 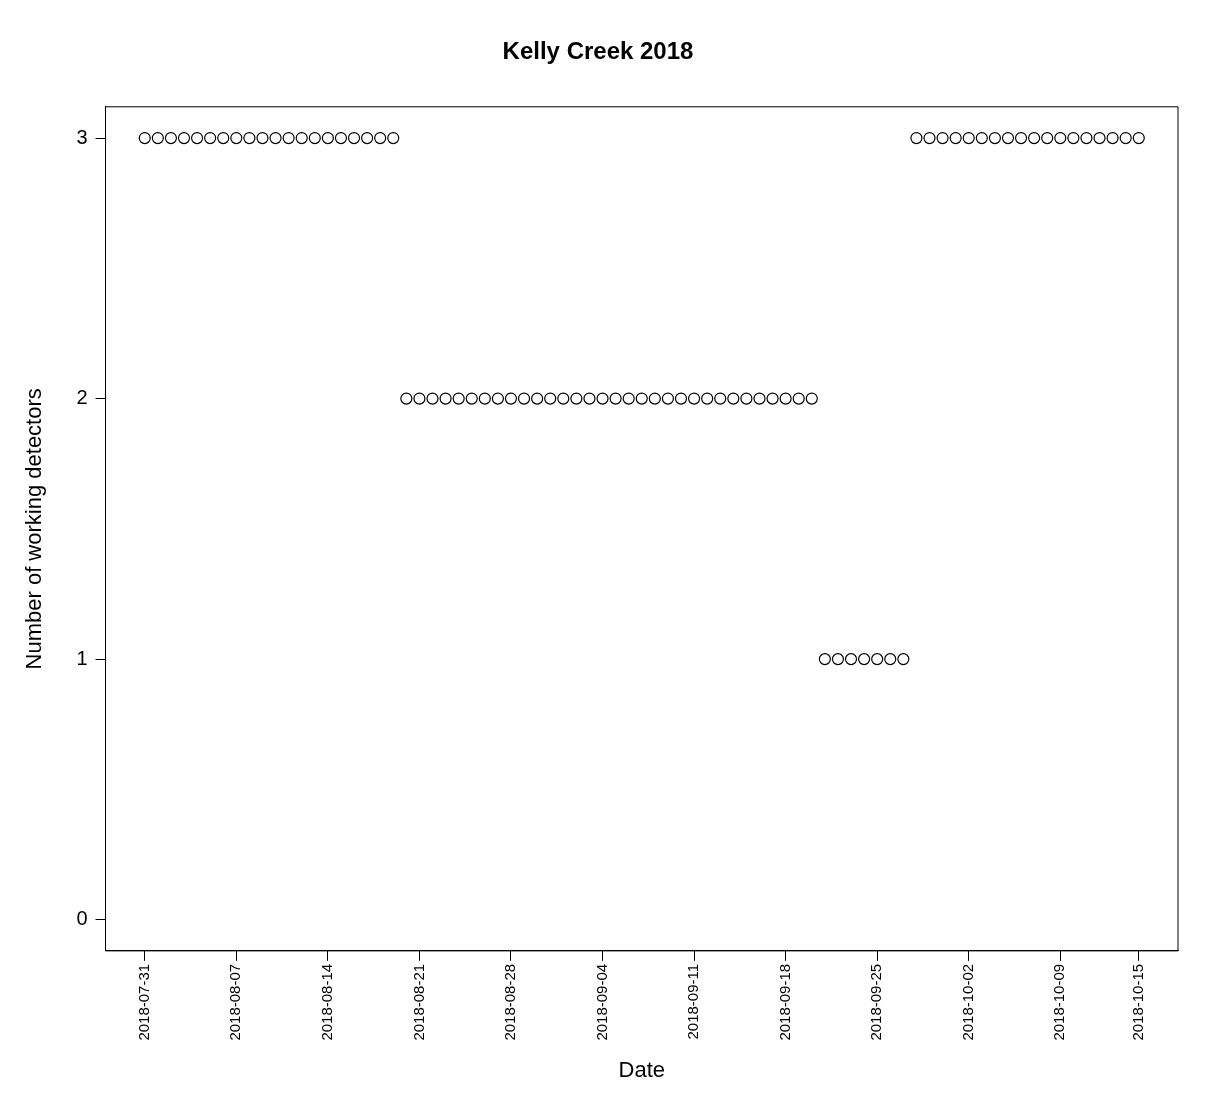 What do you see at coordinates (641, 1069) in the screenshot?
I see `x-axis-title: Date` at bounding box center [641, 1069].